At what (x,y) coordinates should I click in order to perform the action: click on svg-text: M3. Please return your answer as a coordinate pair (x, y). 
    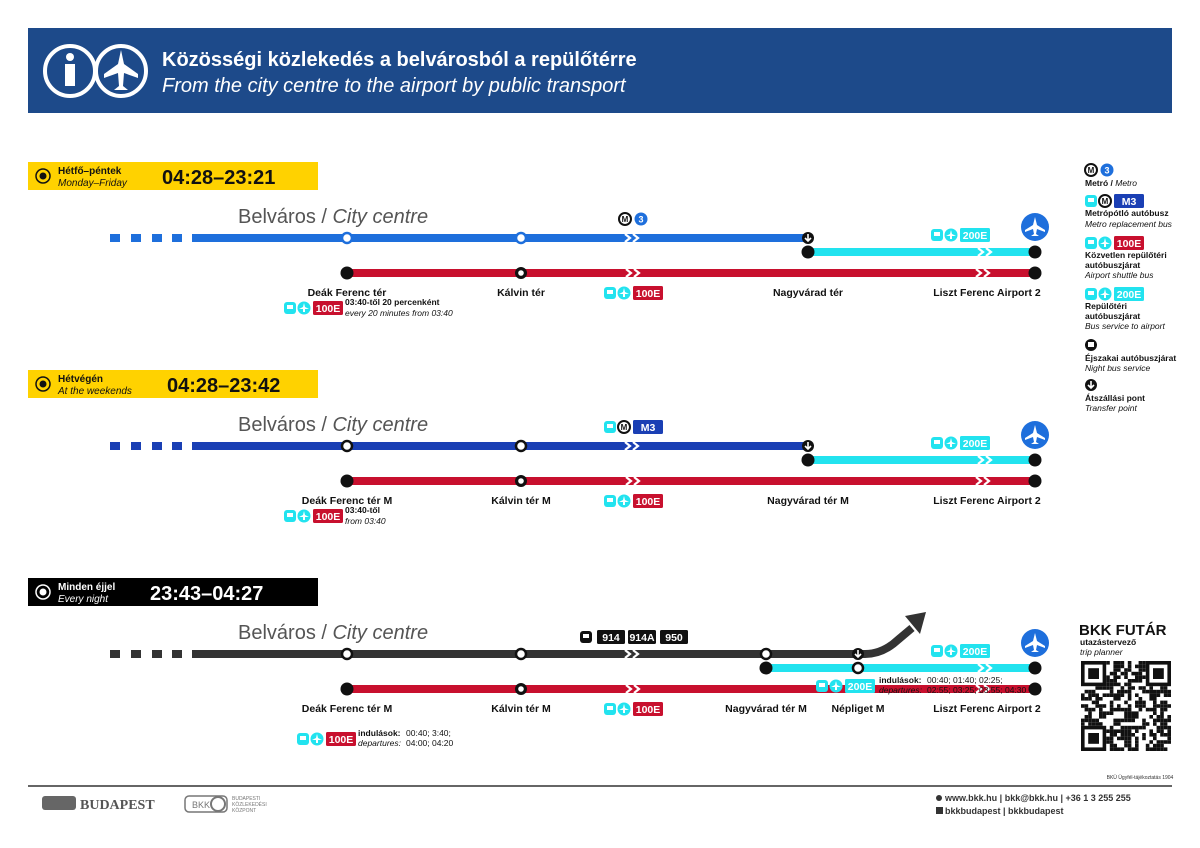
    Looking at the image, I should click on (1129, 202).